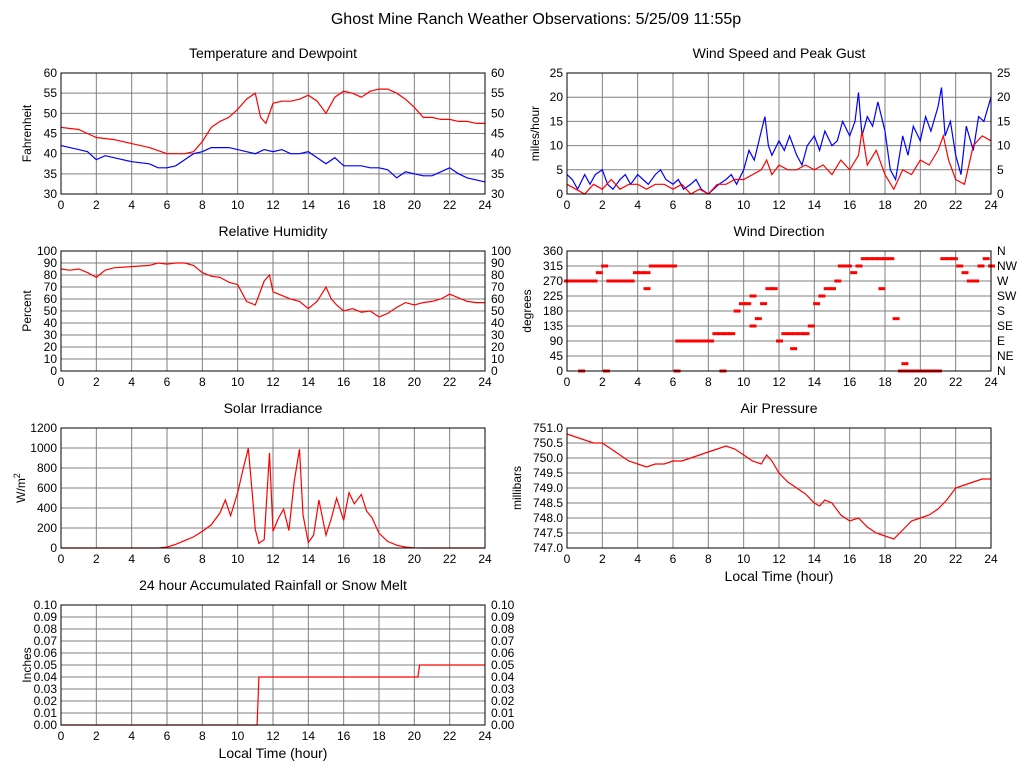 The width and height of the screenshot is (1024, 768). Describe the element at coordinates (1004, 121) in the screenshot. I see `right-tick-label: 15` at that location.